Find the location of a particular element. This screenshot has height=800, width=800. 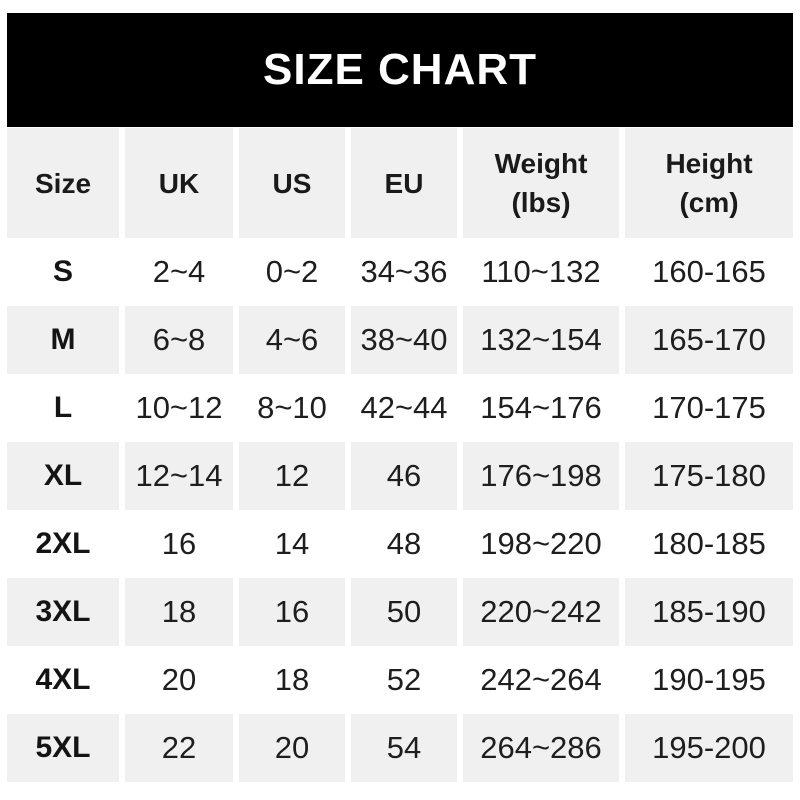

header-cell-weight: Weight (lbs) is located at coordinates (541, 183).